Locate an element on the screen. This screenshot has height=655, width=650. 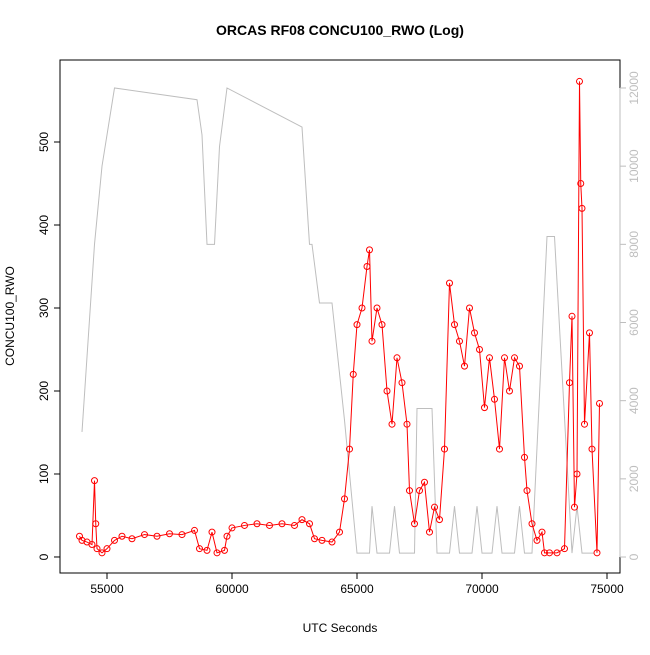
x-tick-label: 65000 is located at coordinates (357, 589).